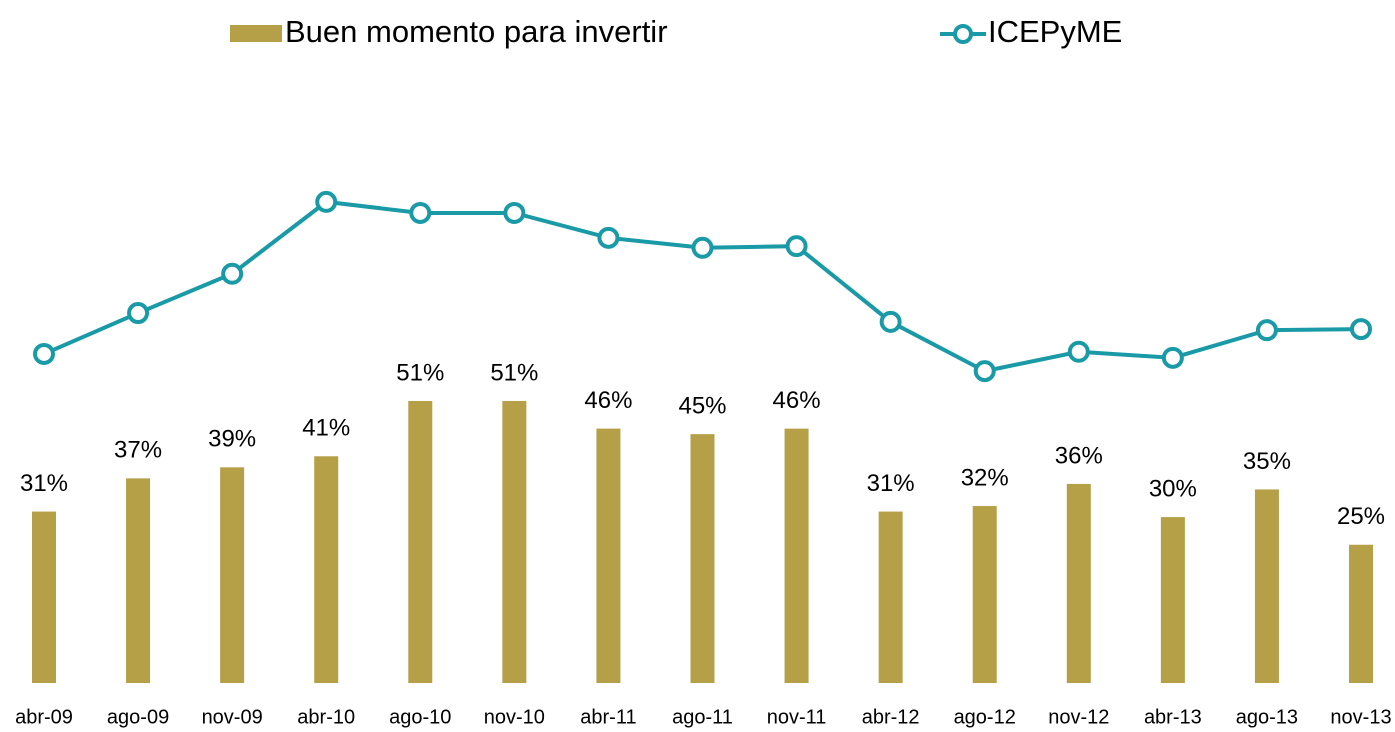 The image size is (1395, 732). I want to click on legend-swatch-bar, so click(256, 33).